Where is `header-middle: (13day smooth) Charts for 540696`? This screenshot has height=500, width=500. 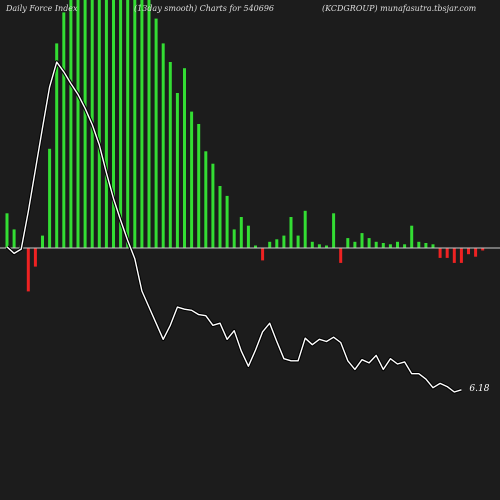
header-middle: (13day smooth) Charts for 540696 is located at coordinates (204, 8).